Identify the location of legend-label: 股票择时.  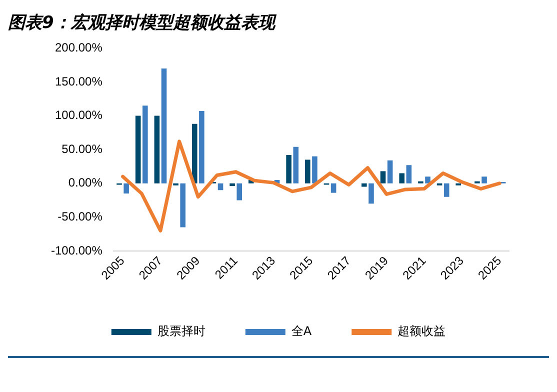
(181, 331).